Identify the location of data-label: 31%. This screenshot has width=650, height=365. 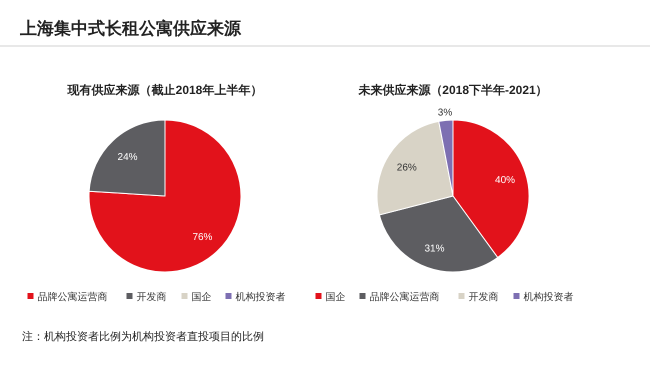
(434, 248).